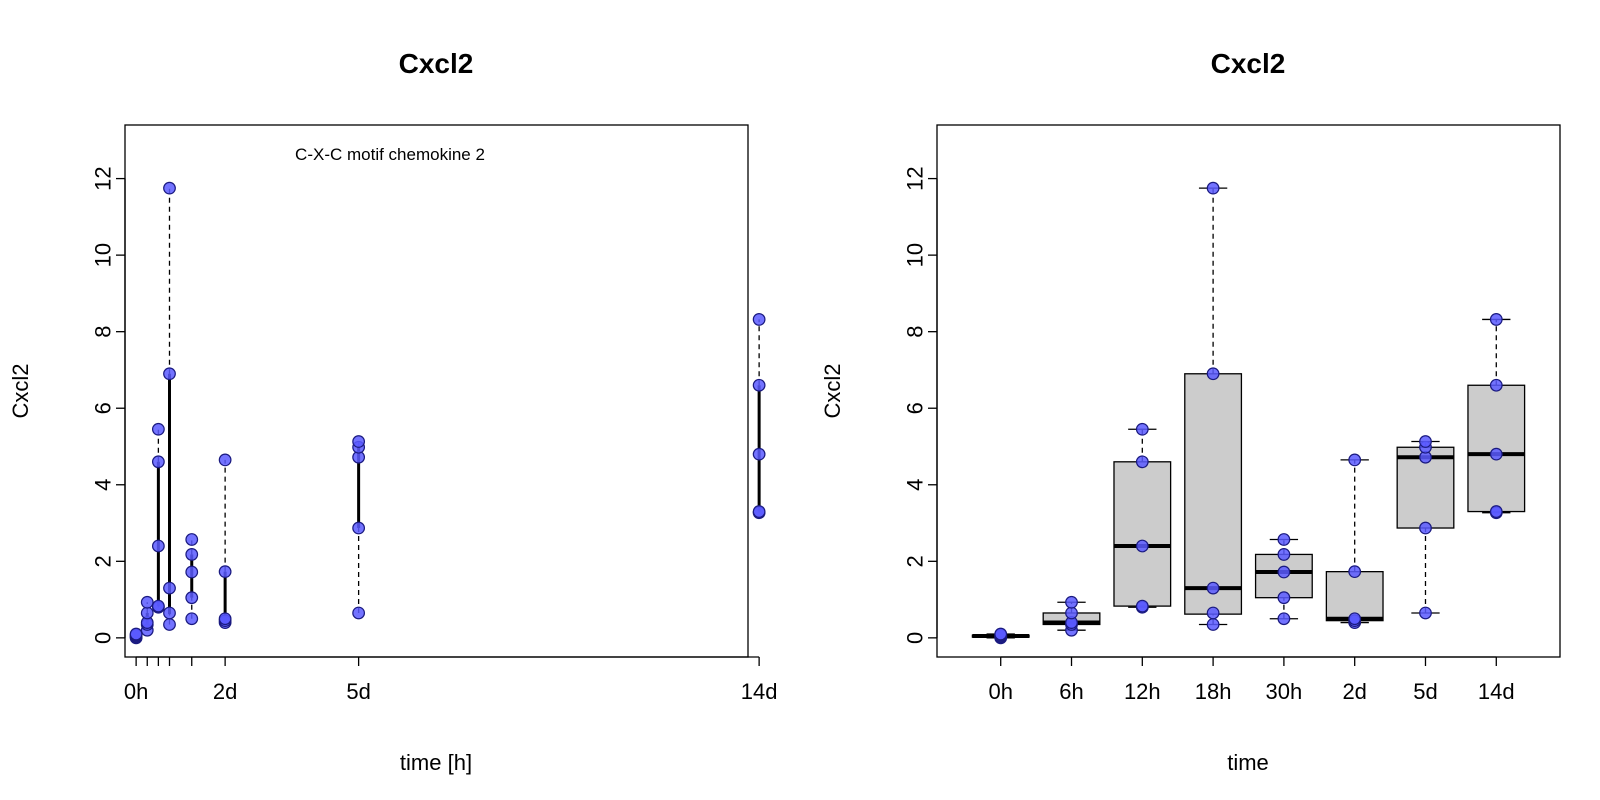  Describe the element at coordinates (915, 408) in the screenshot. I see `right-y-tick-label: 6` at that location.